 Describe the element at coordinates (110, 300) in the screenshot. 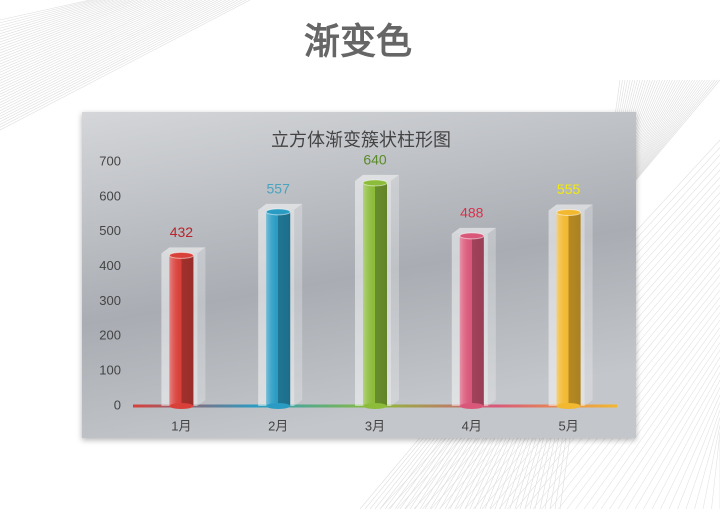

I see `y-tick-label: 300` at that location.